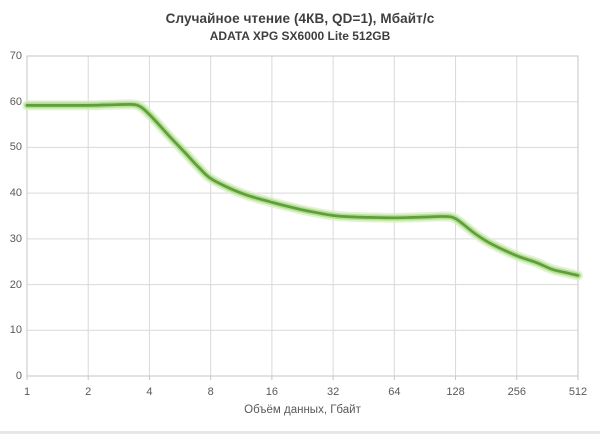  What do you see at coordinates (516, 392) in the screenshot?
I see `x-tick-label: 256` at bounding box center [516, 392].